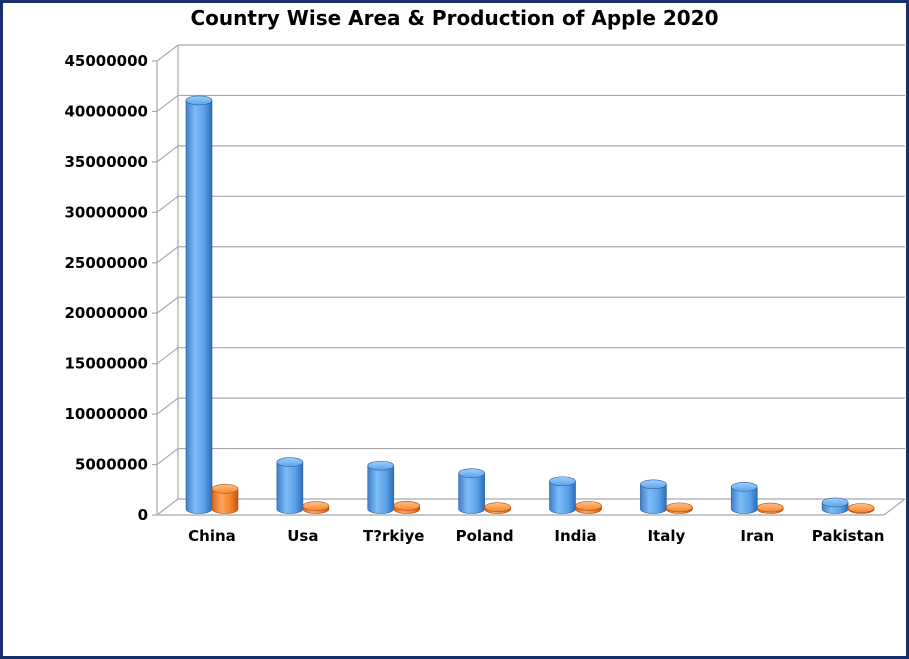 This screenshot has height=659, width=909. What do you see at coordinates (107, 414) in the screenshot?
I see `y-tick-label: 10000000` at bounding box center [107, 414].